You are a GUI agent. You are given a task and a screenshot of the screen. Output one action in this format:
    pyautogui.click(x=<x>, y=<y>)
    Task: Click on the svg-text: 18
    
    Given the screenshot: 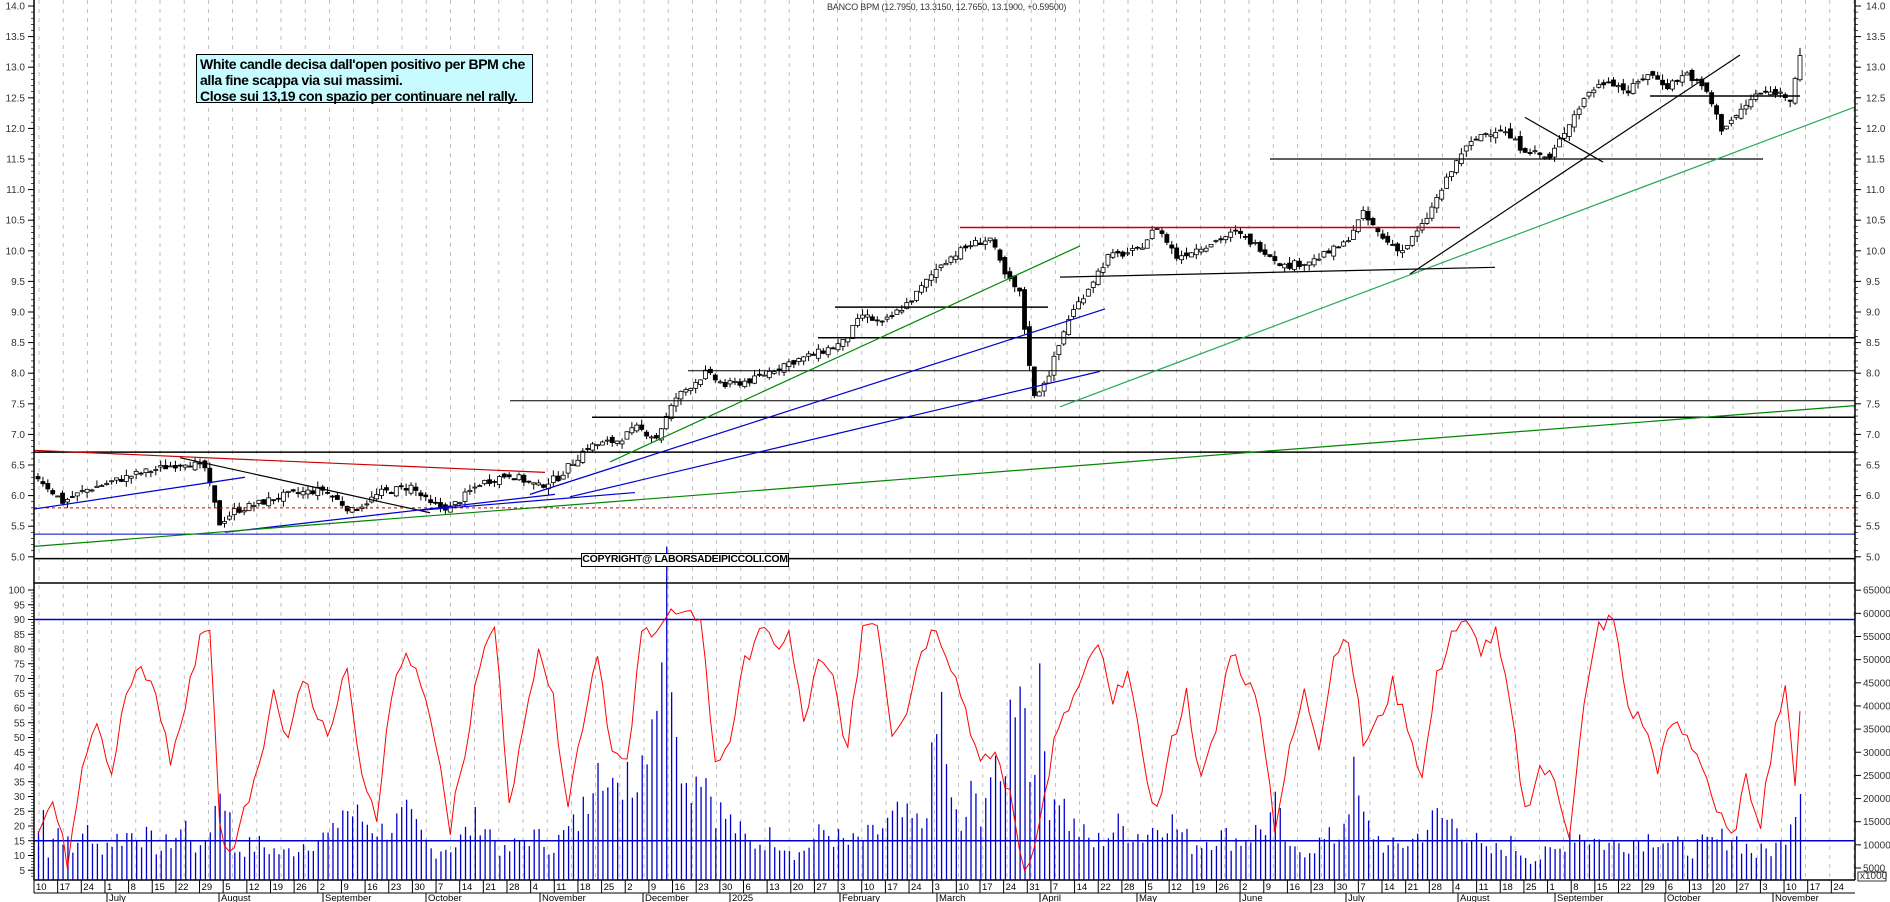 What is the action you would take?
    pyautogui.click(x=1507, y=887)
    